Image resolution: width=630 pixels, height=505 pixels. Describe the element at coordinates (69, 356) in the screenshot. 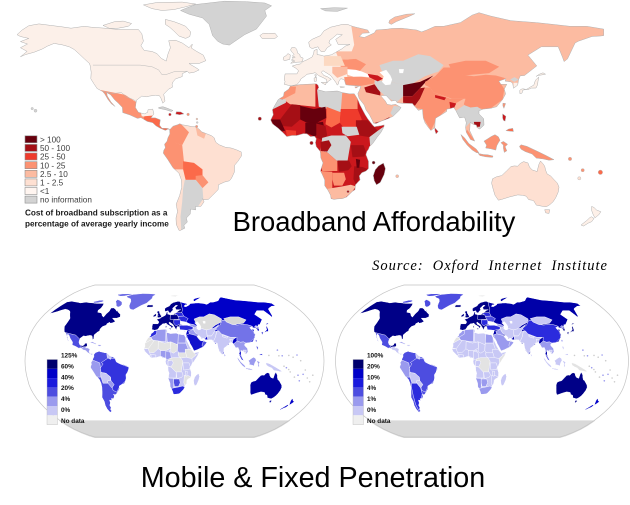

I see `svg-text: 125%` at that location.